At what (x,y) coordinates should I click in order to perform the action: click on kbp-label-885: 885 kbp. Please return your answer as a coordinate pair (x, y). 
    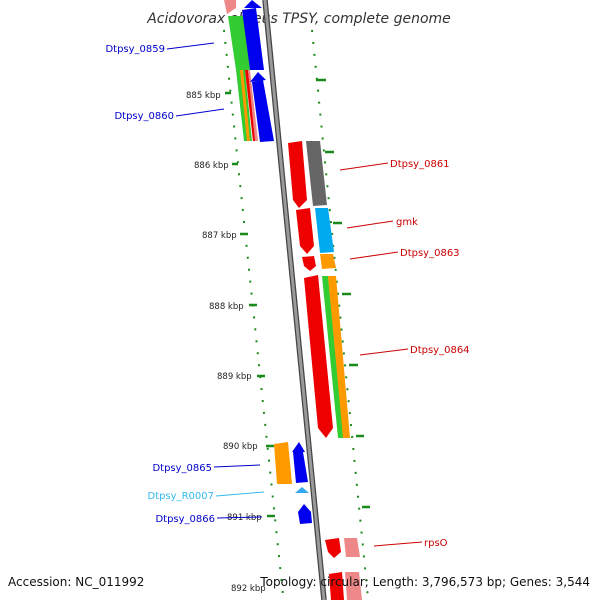
    Looking at the image, I should click on (203, 96).